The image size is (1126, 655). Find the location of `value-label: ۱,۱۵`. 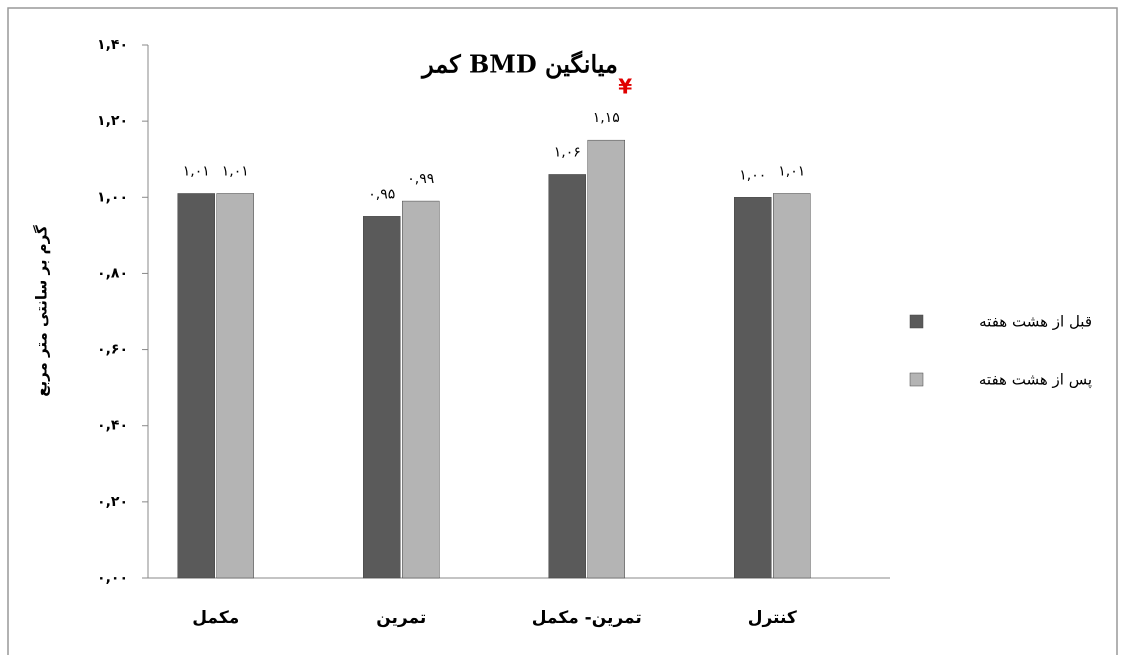

value-label: ۱,۱۵ is located at coordinates (606, 118).